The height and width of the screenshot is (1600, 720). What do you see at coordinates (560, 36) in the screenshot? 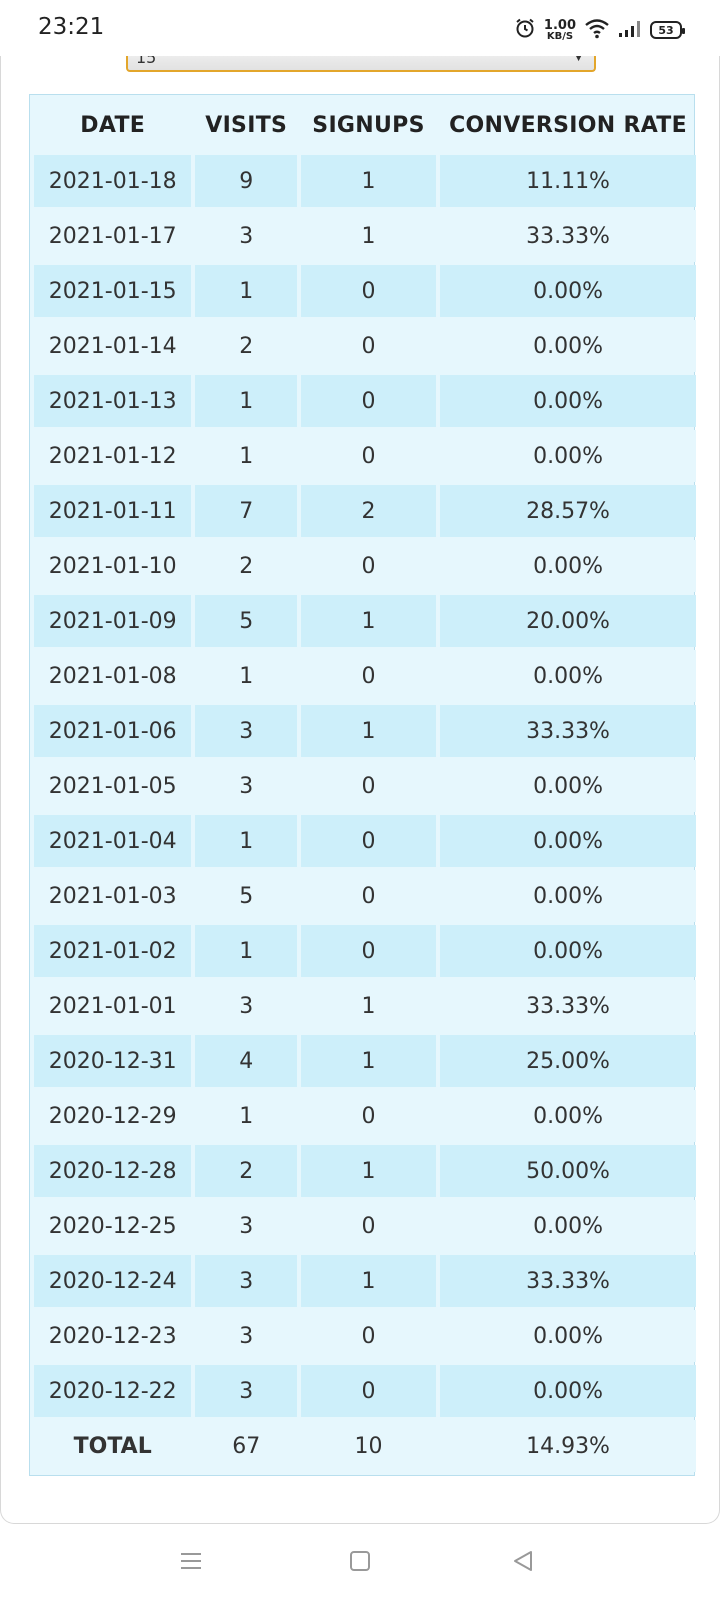
I see `net-speed-unit: KB/S` at bounding box center [560, 36].